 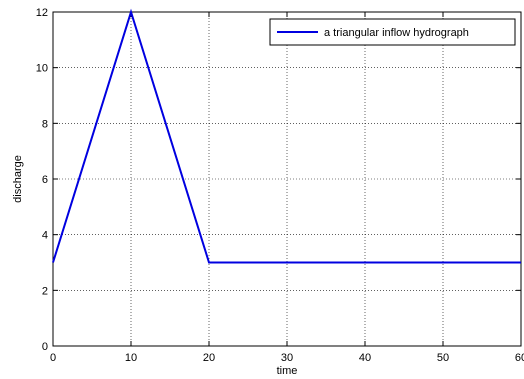 I want to click on x-axis-label: time, so click(x=287, y=371).